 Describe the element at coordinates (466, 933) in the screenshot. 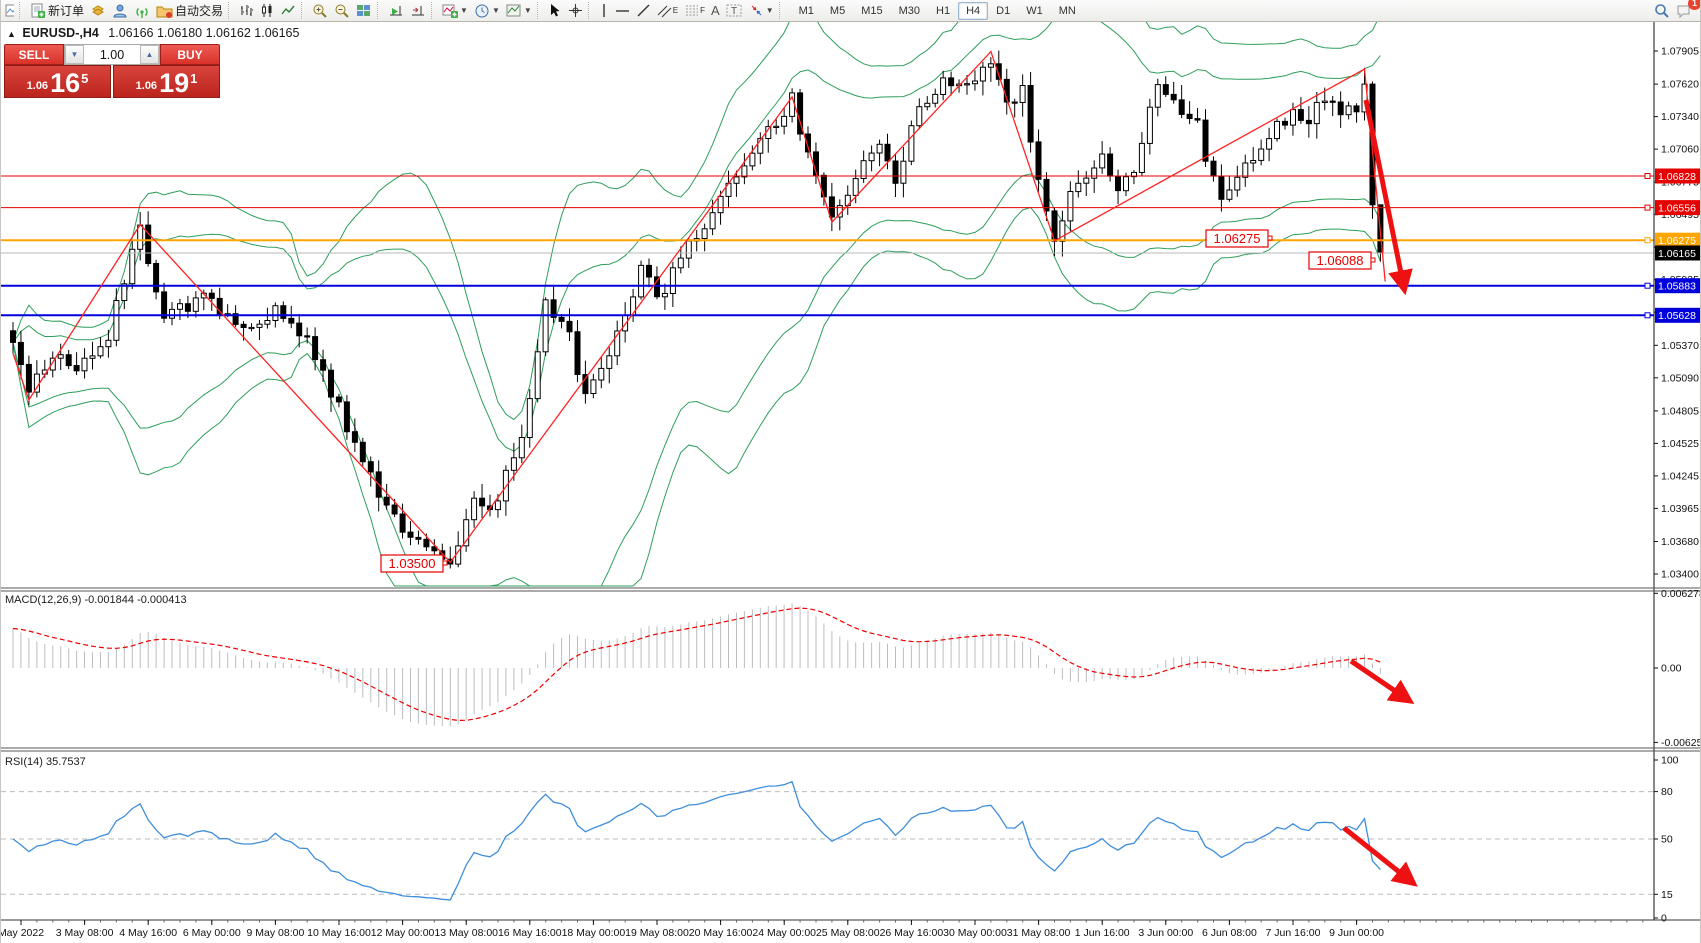

I see `svg-text: 13 May 08:00` at that location.